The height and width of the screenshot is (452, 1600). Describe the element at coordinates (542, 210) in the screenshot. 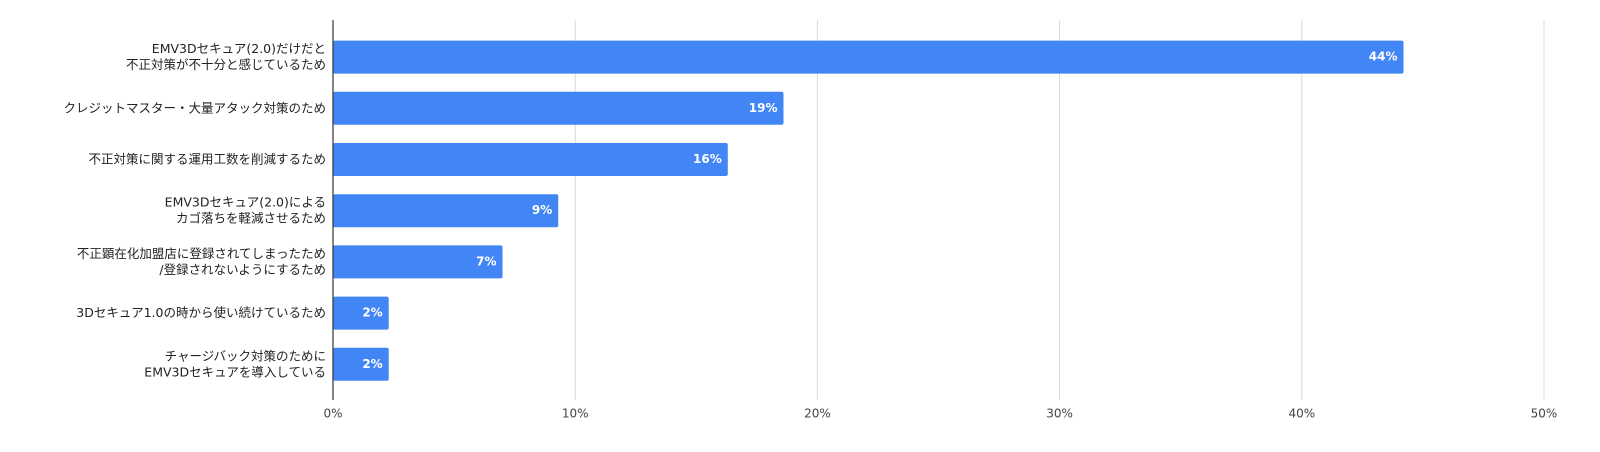

I see `value-label: 9%` at that location.